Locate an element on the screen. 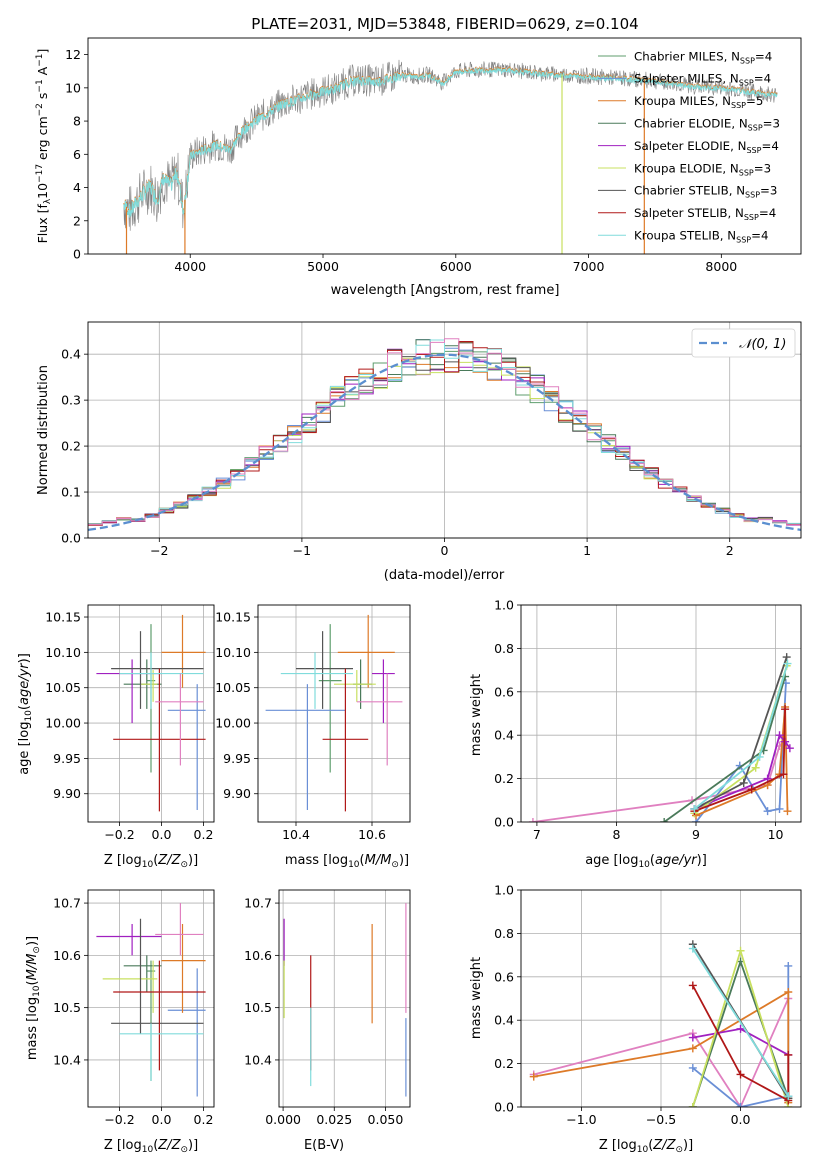 Image resolution: width=819 pixels, height=1170 pixels. spectrum-xlabel: wavelength [Angstrom, rest frame] is located at coordinates (445, 290).